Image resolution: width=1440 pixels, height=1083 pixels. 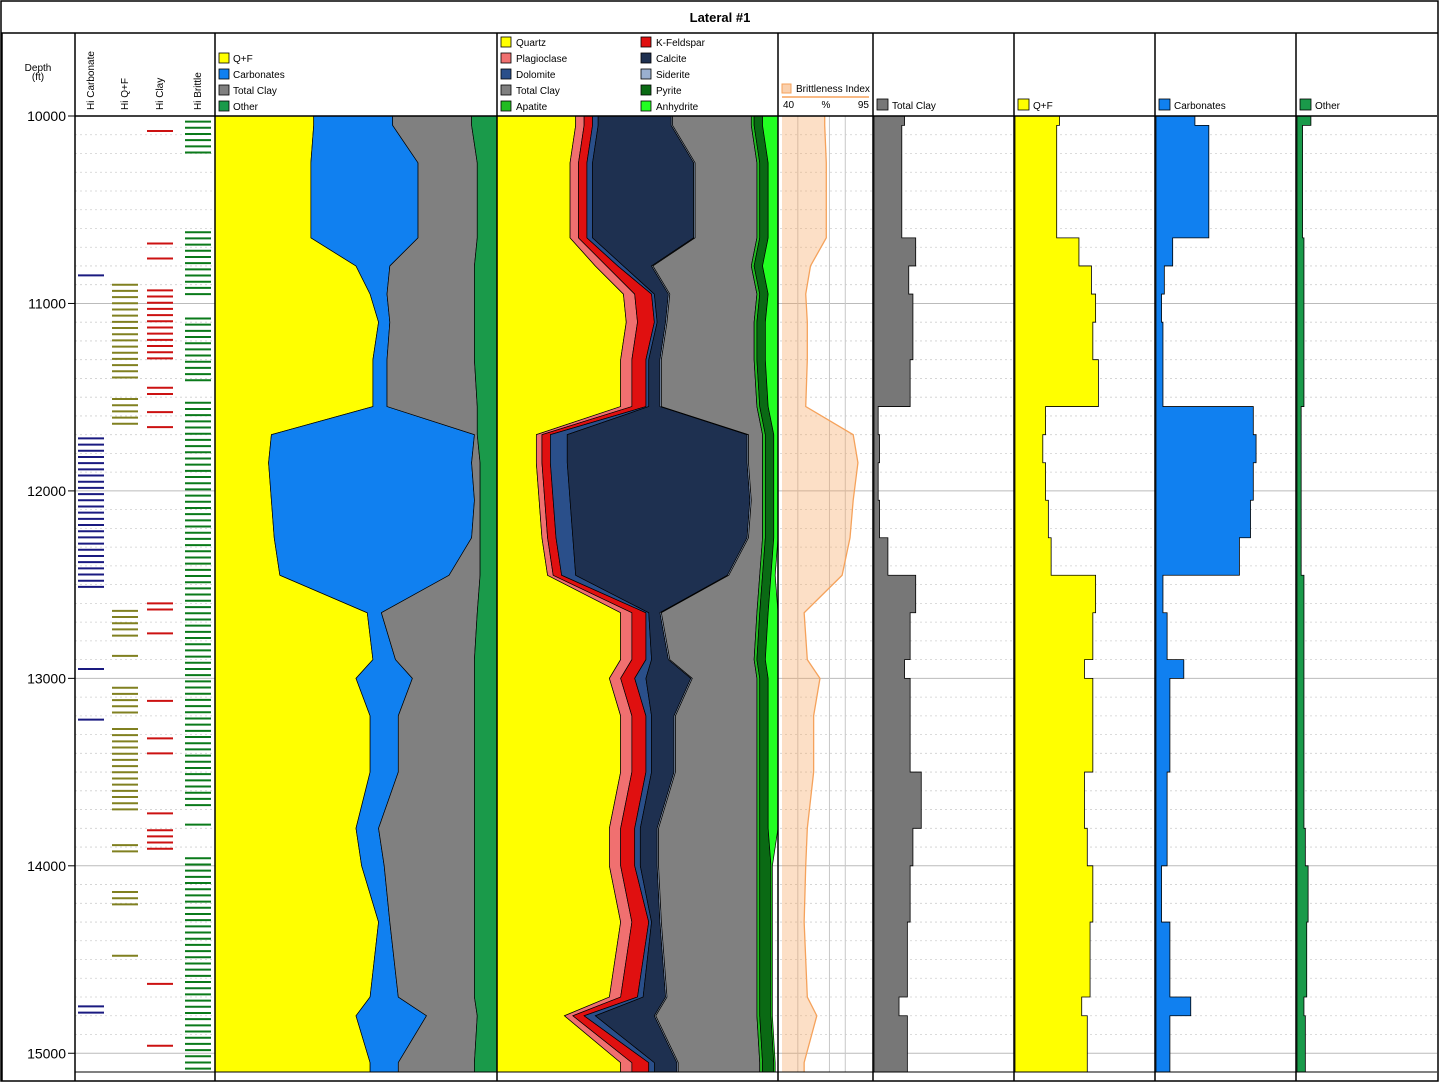 I want to click on depth-tick-label: 14000, so click(x=46, y=866).